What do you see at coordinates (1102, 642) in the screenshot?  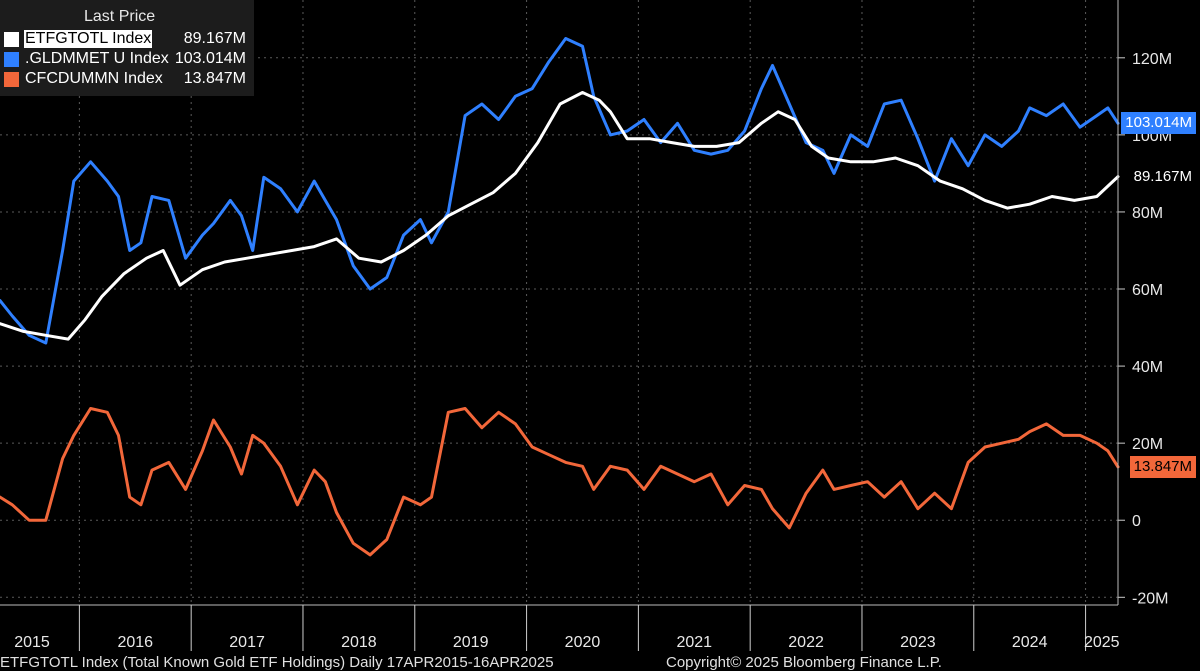 I see `x-tick-label: 2025` at bounding box center [1102, 642].